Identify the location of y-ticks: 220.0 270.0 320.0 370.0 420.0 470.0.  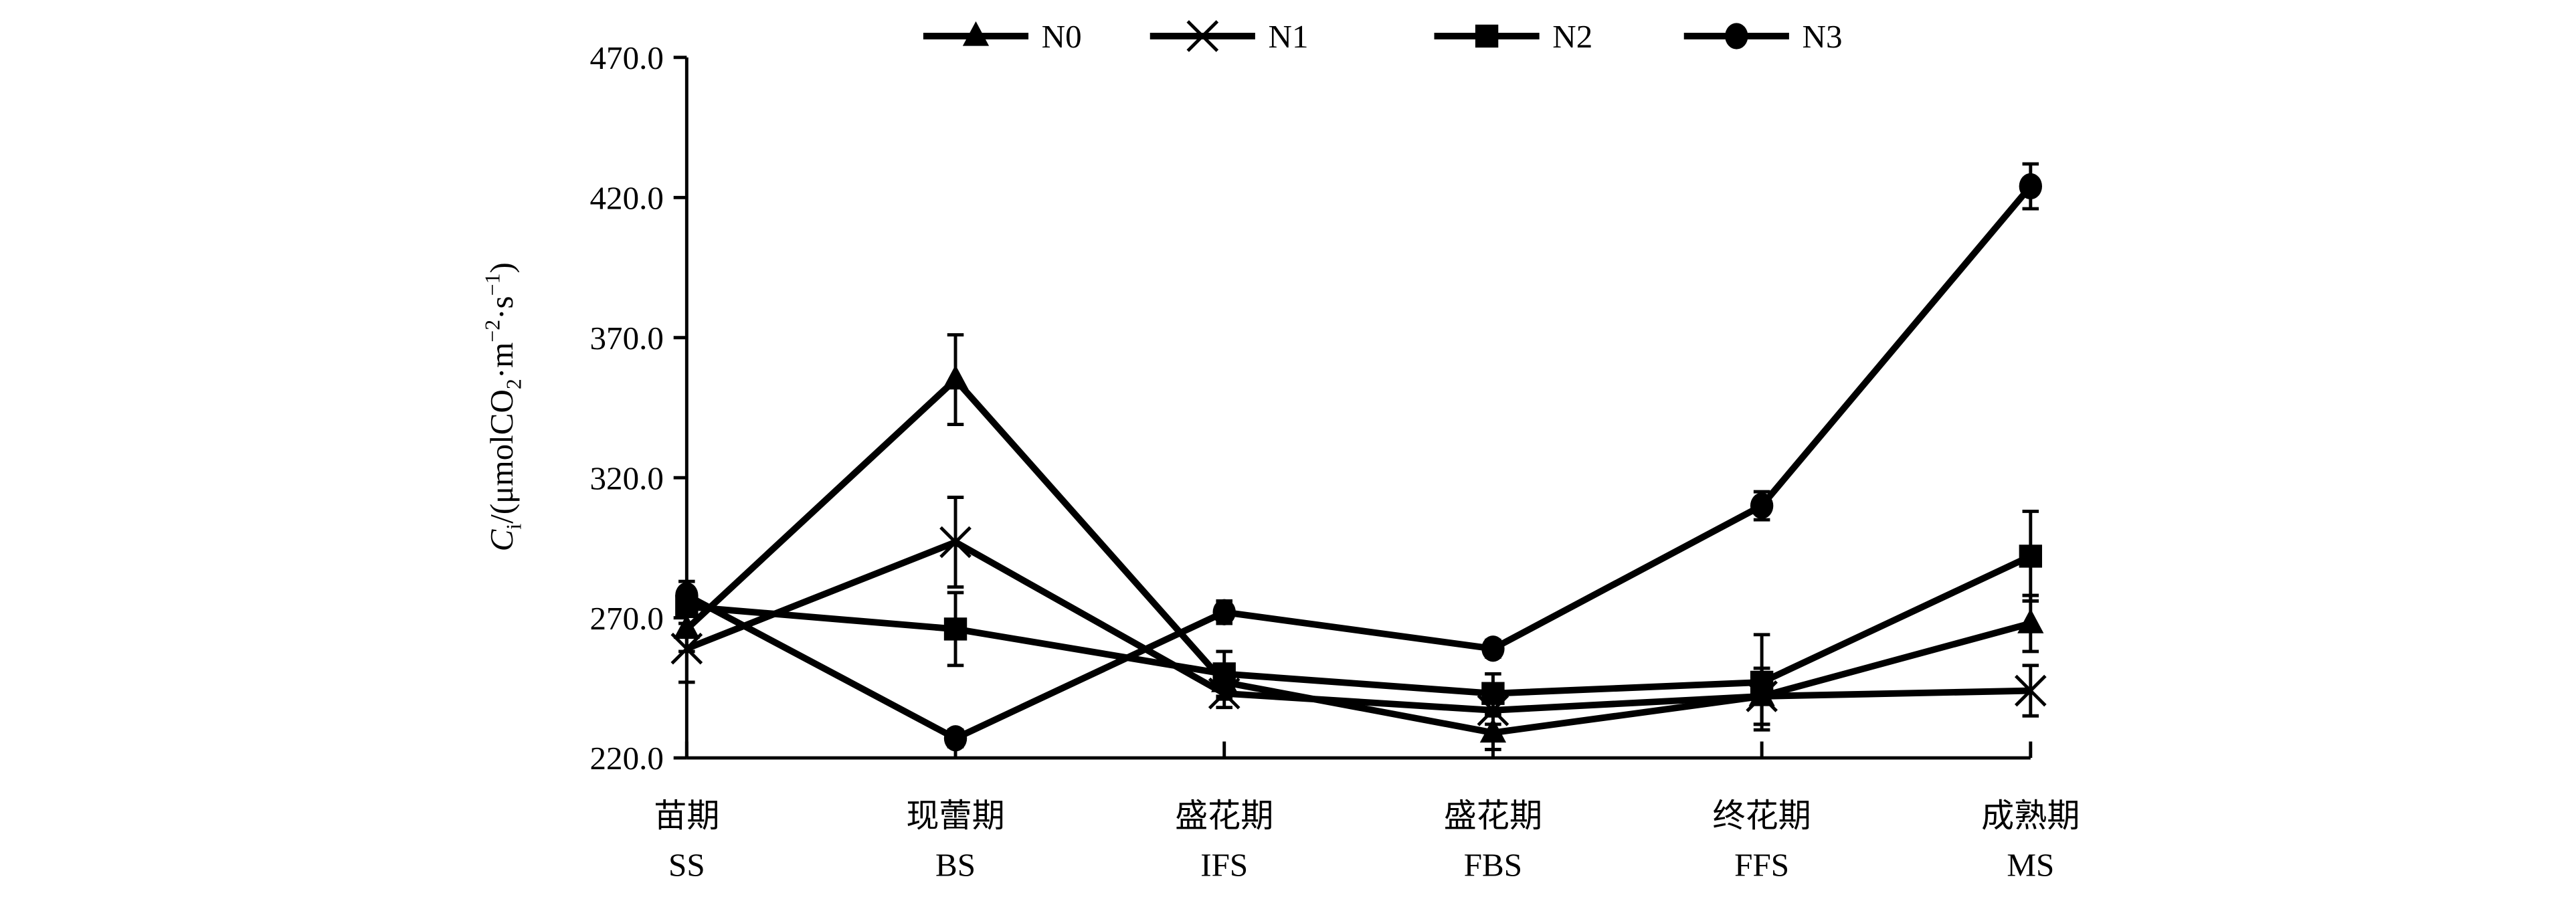
(638, 408).